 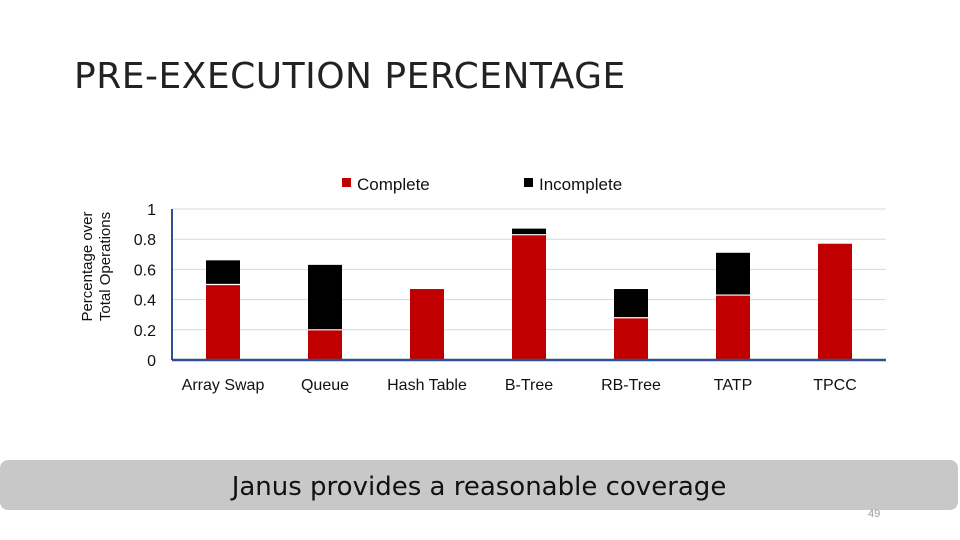 I want to click on y-tick-label: 0.8, so click(x=145, y=240).